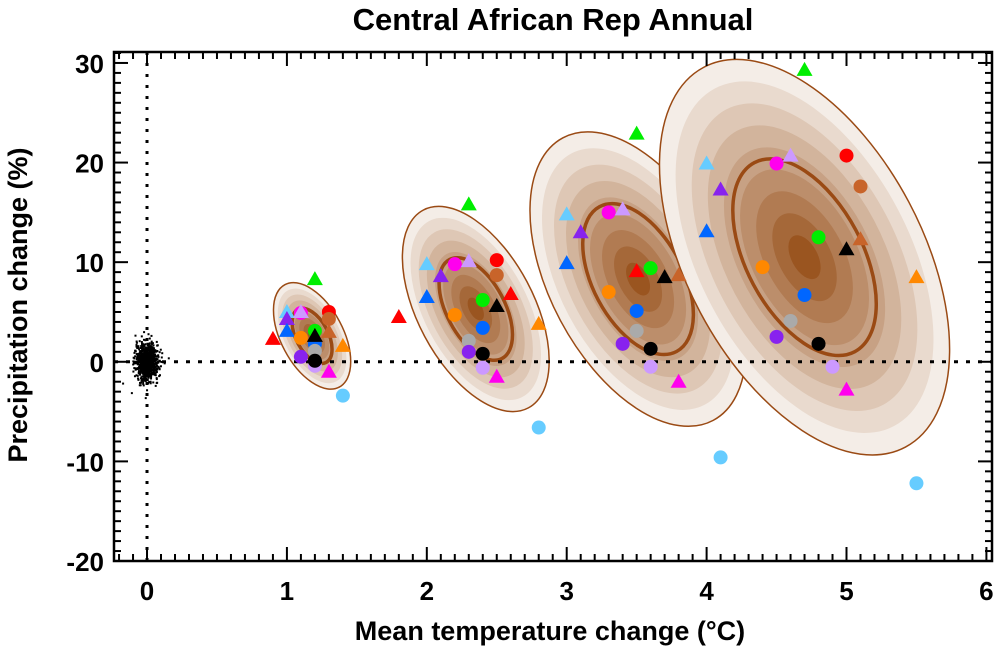  I want to click on lavender-triangle-point, so click(790, 154).